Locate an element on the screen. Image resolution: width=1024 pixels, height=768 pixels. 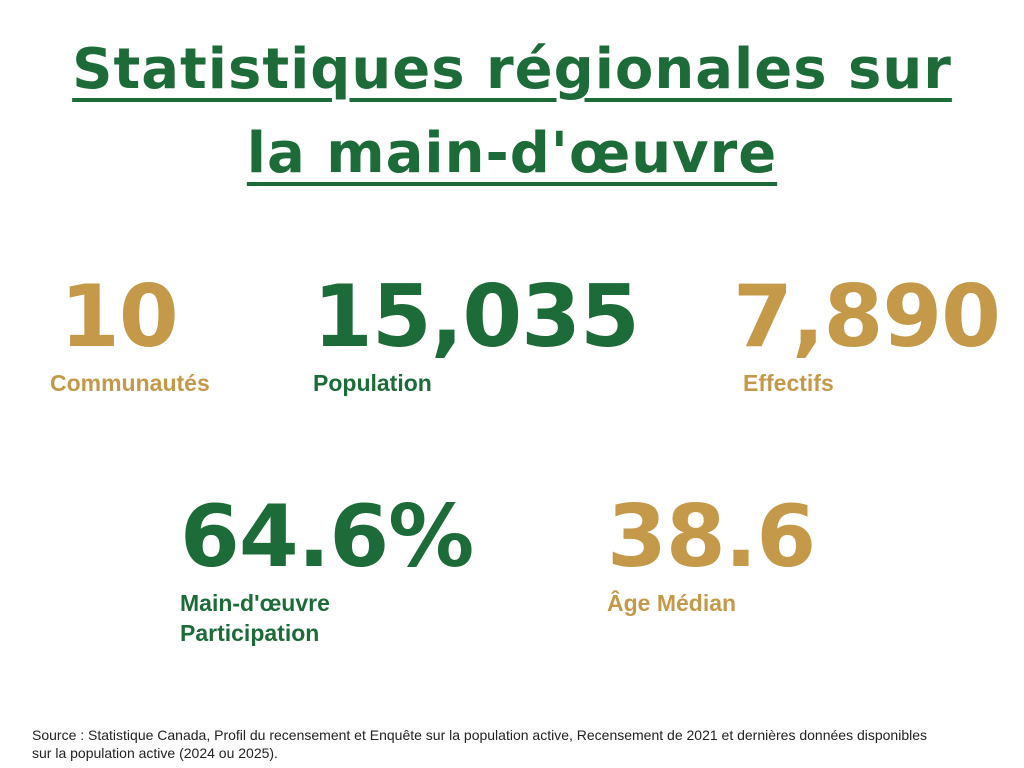
stat-communautes: 10 Communautés is located at coordinates (130, 335).